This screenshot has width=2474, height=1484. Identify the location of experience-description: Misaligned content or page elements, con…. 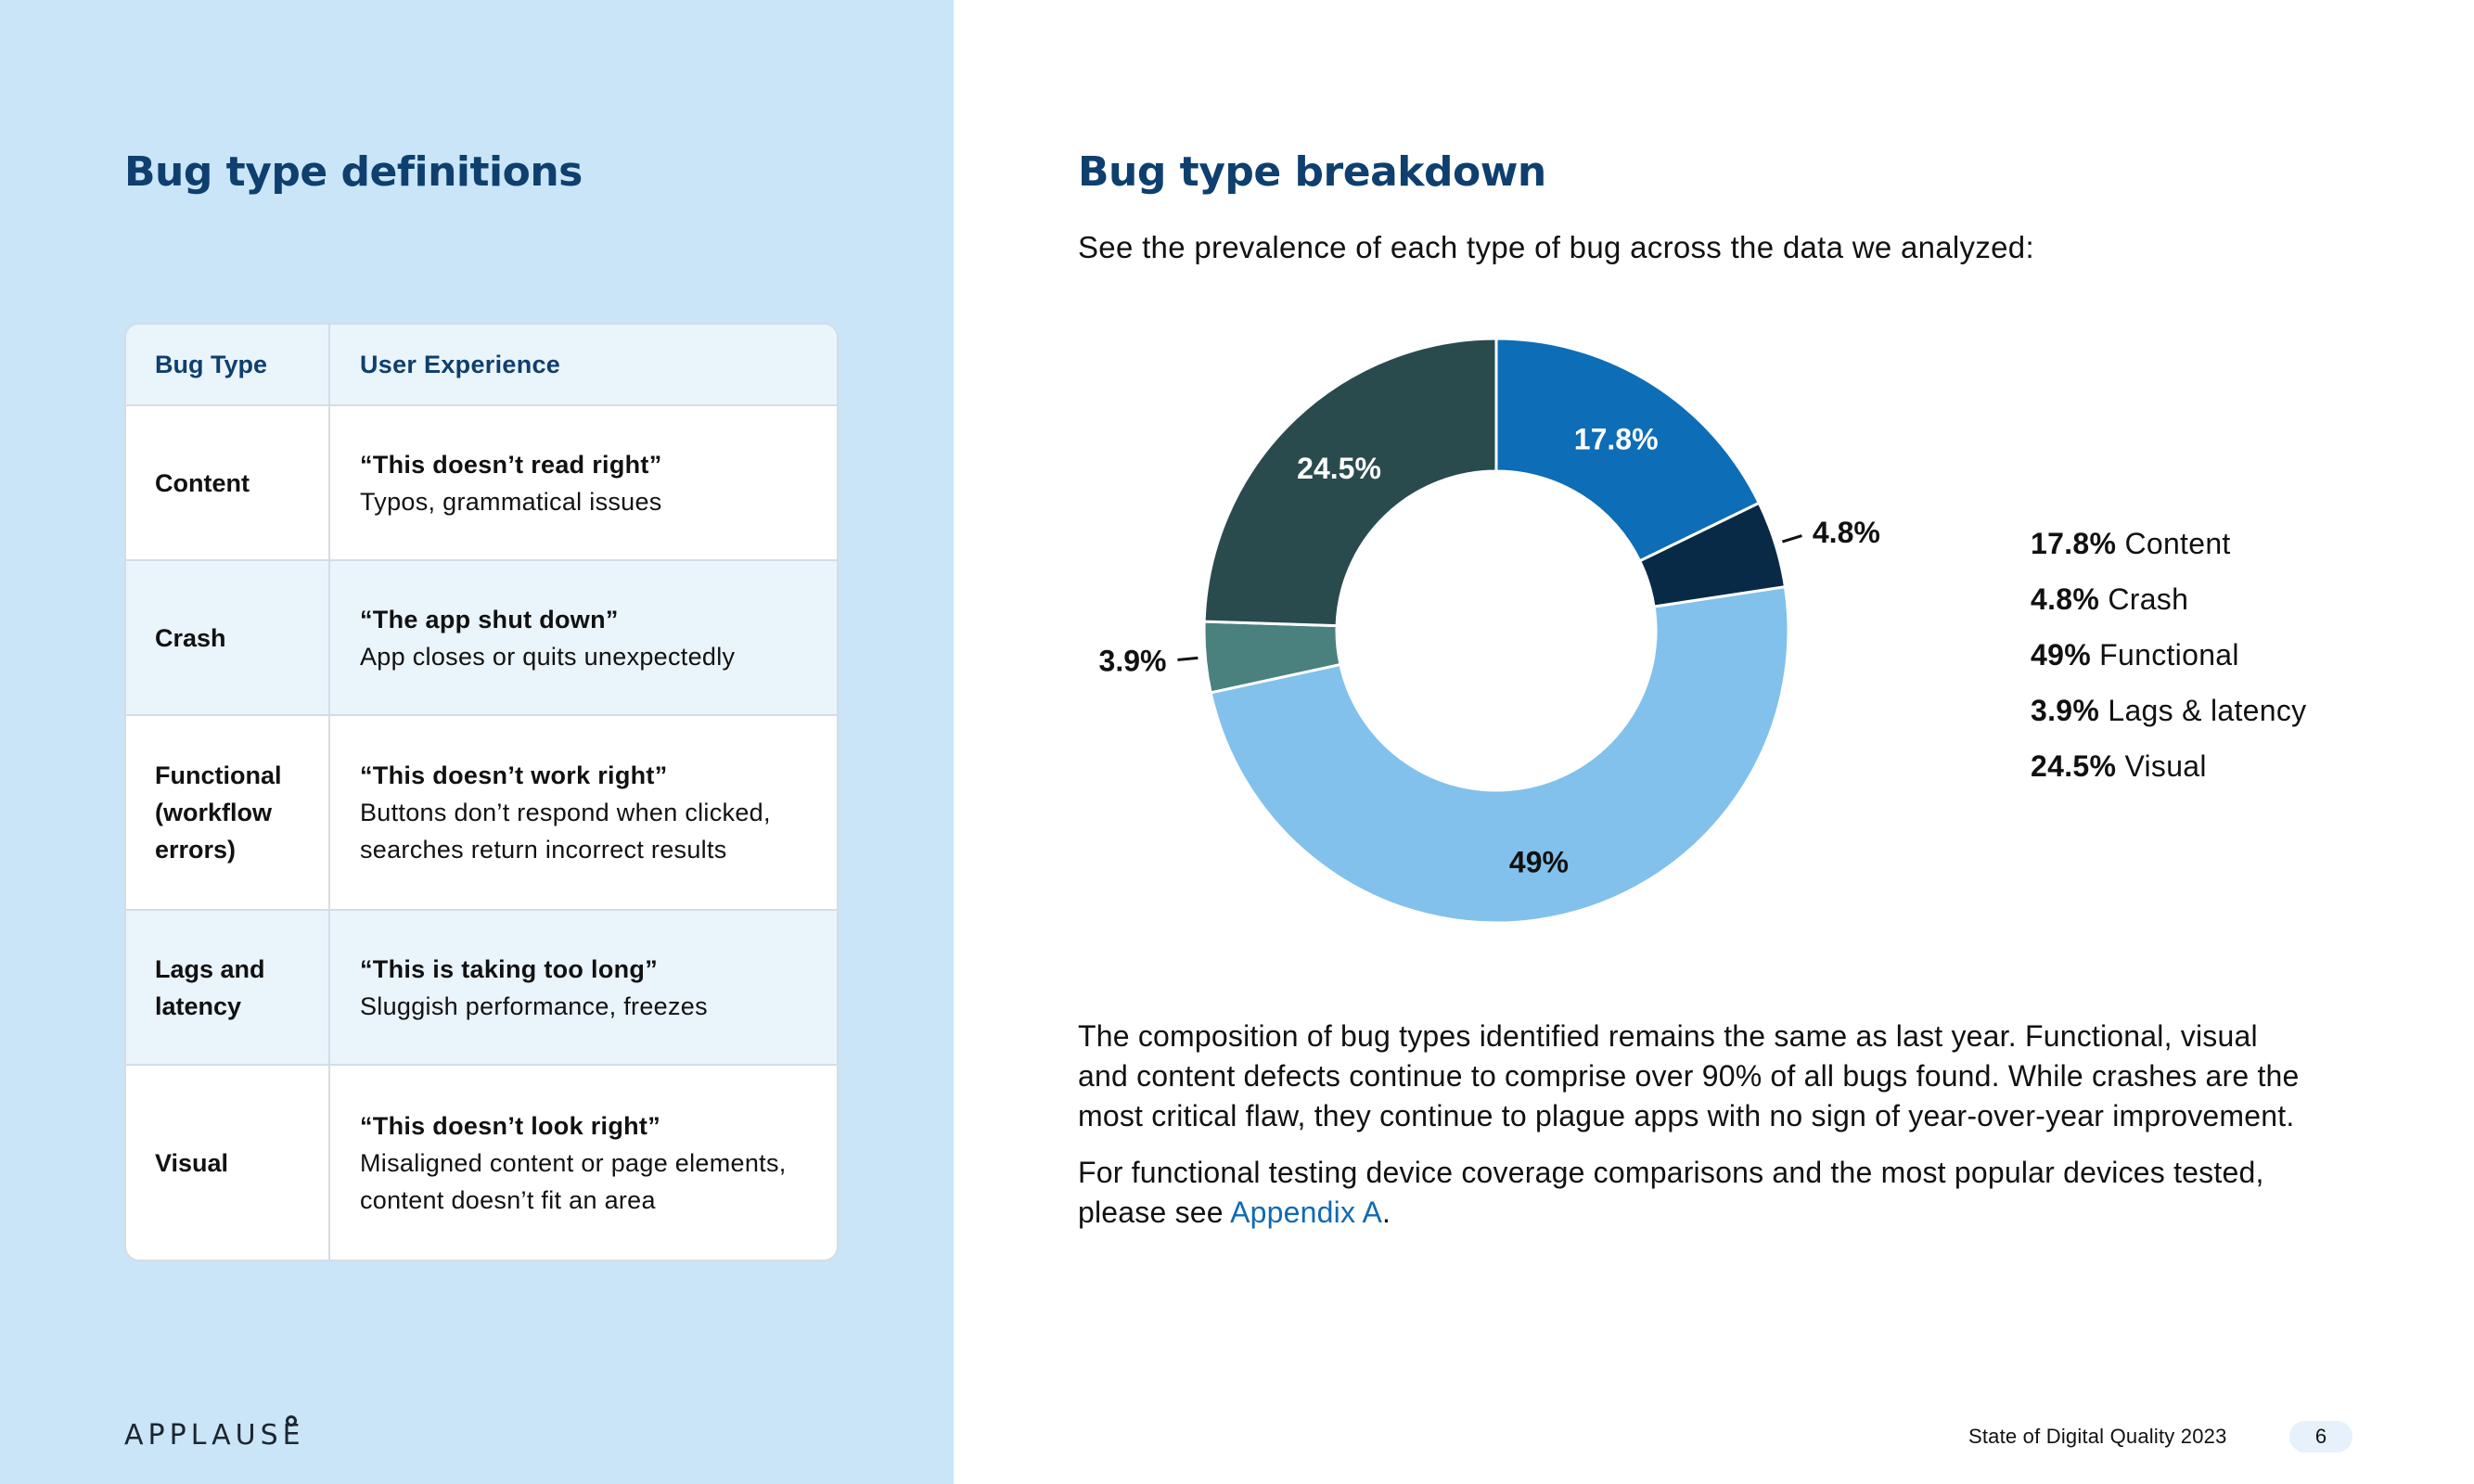
(573, 1181).